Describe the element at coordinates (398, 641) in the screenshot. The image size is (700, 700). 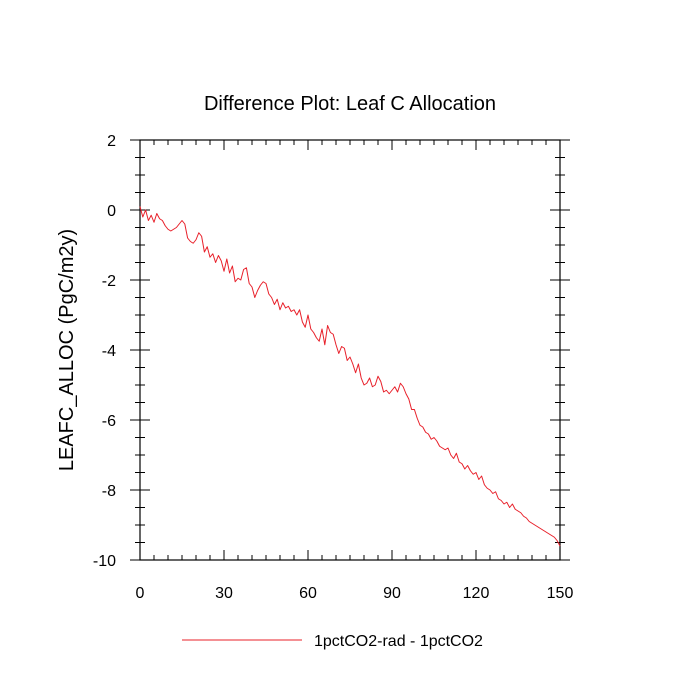
I see `legend-label: 1pctCO2-rad - 1pctCO2` at that location.